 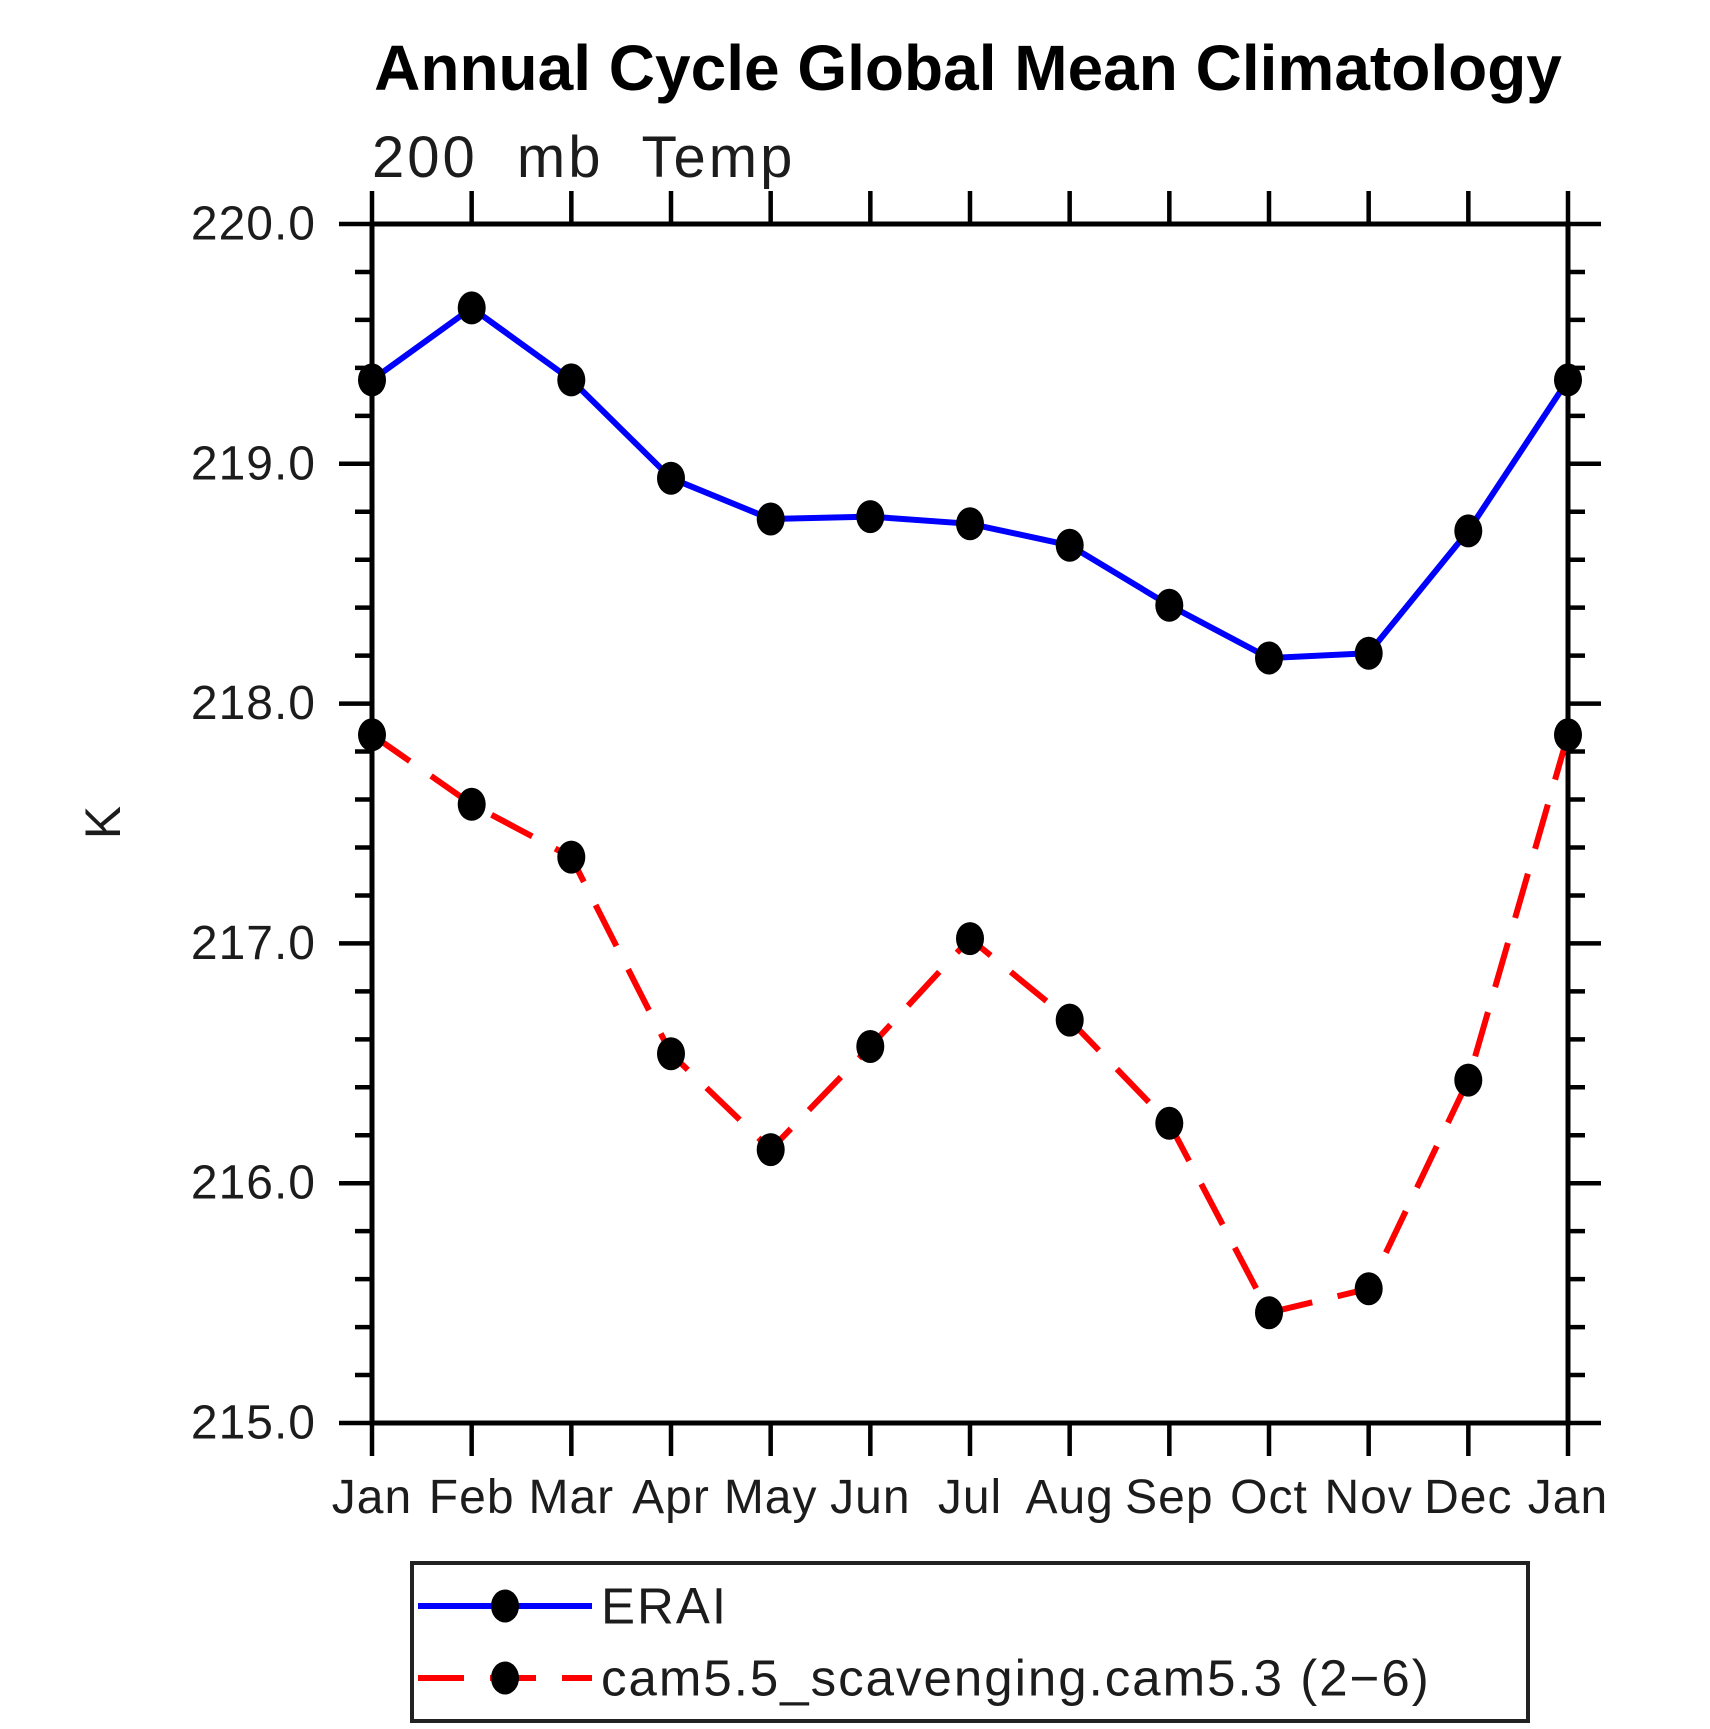 I want to click on x-tick-label: Apr, so click(x=671, y=1497).